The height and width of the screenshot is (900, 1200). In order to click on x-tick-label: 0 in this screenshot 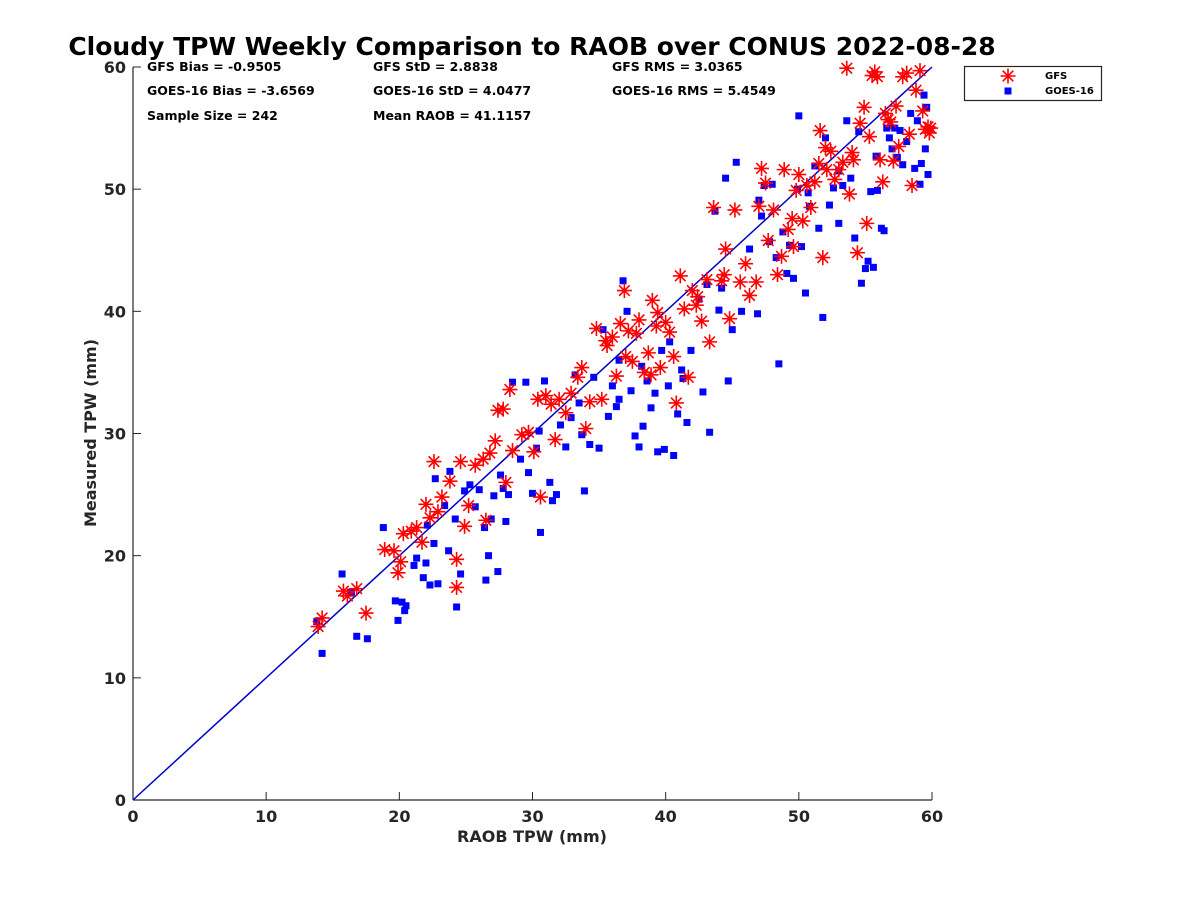, I will do `click(132, 816)`.